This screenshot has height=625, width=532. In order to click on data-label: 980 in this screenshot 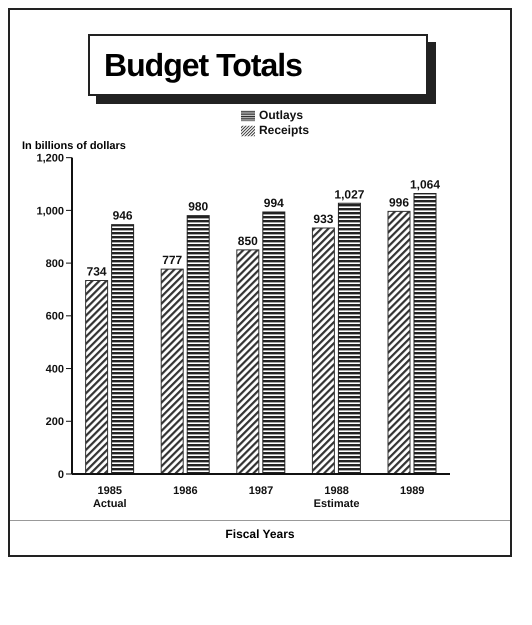, I will do `click(198, 207)`.